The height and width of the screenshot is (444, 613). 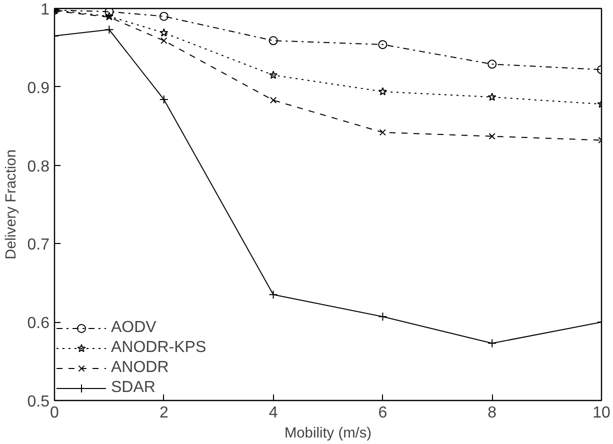 What do you see at coordinates (328, 434) in the screenshot?
I see `x-axis-title: Mobility (m/s)` at bounding box center [328, 434].